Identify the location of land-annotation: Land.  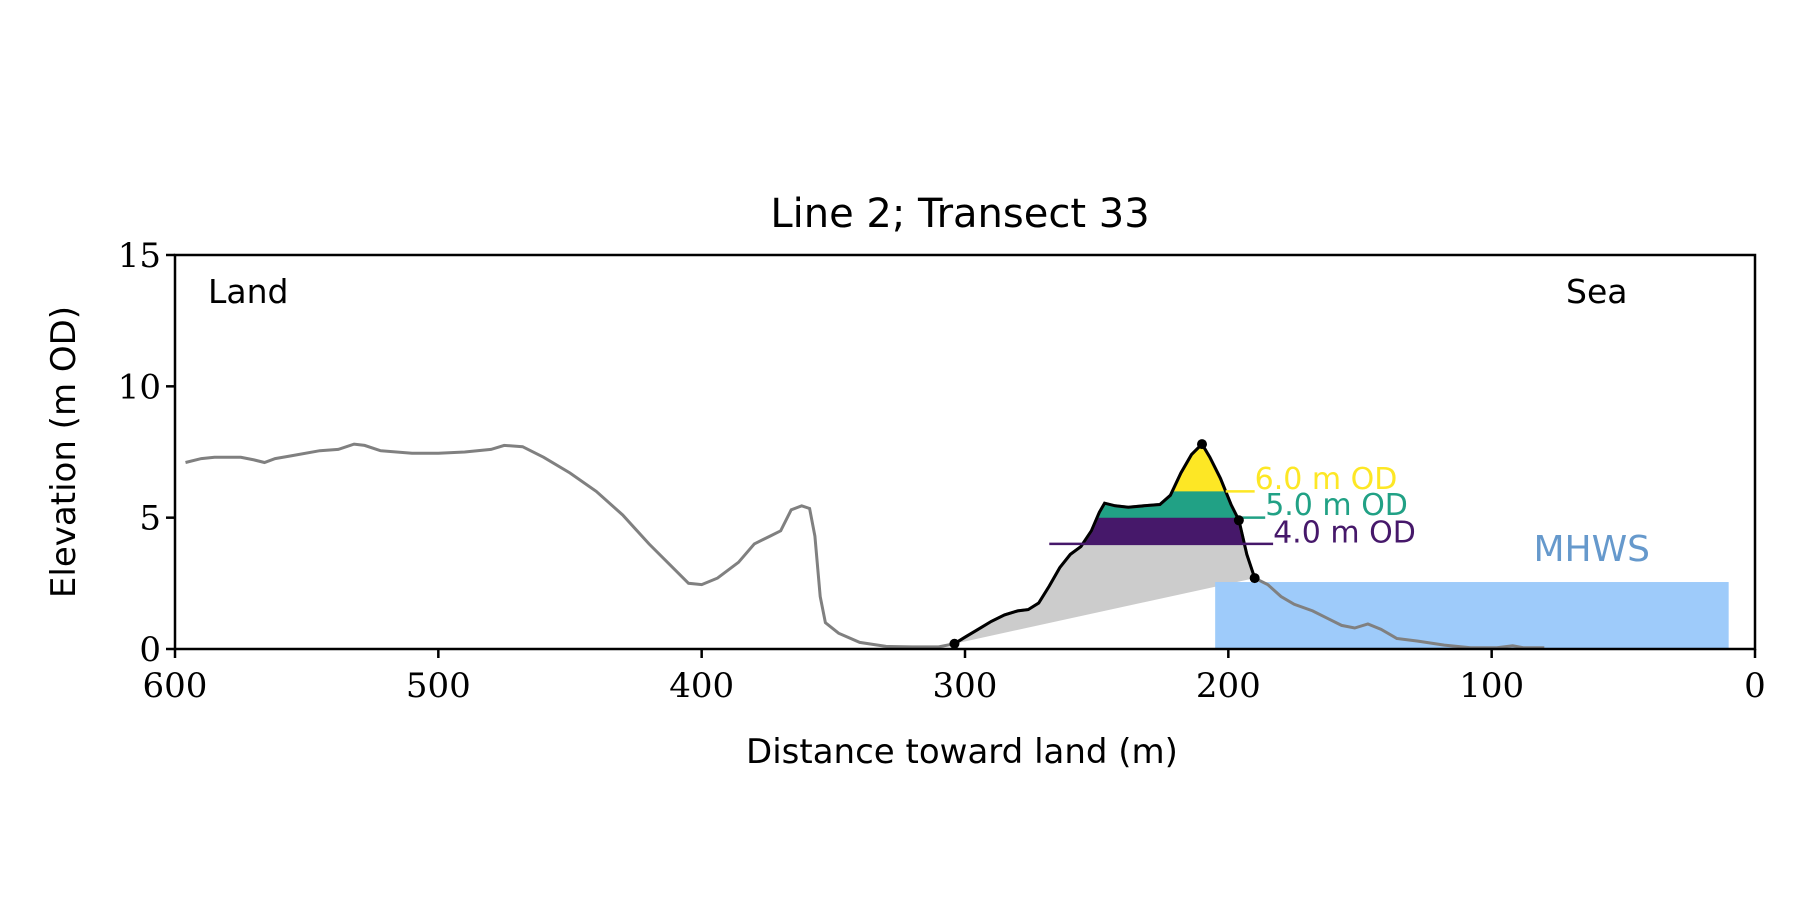
(248, 291).